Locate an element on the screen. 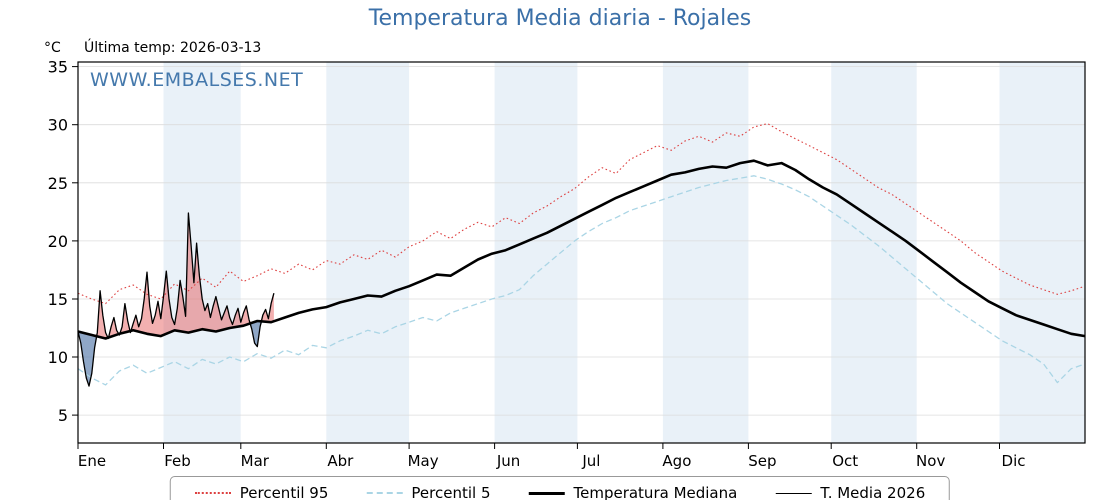  x-tick-label: Ago is located at coordinates (676, 461).